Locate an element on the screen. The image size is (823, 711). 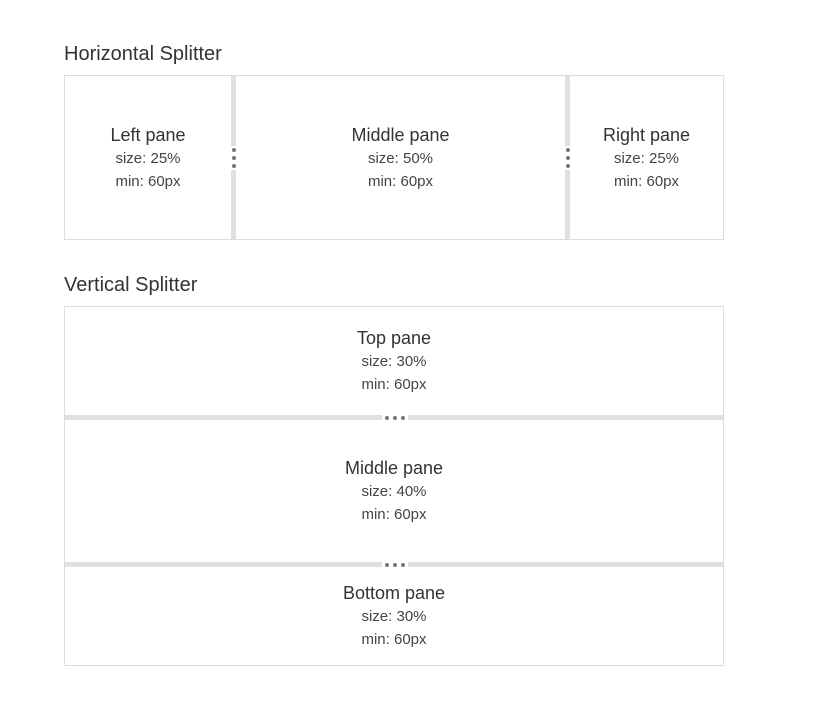
pane-title: Top pane is located at coordinates (394, 338).